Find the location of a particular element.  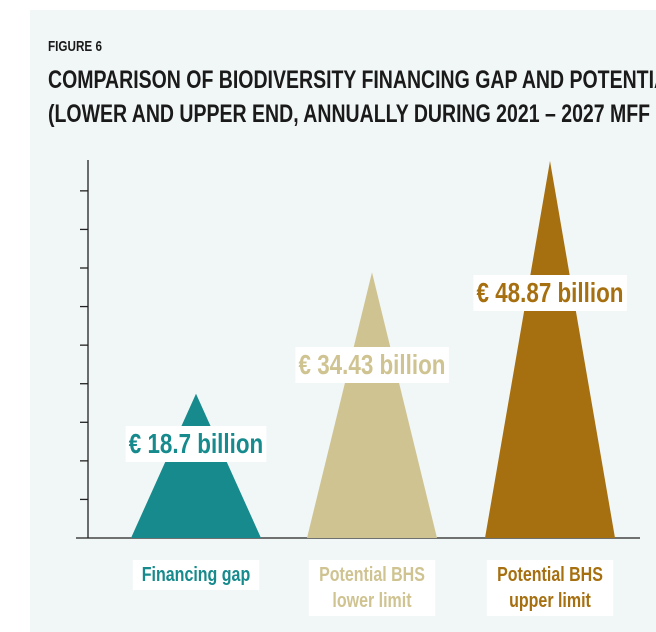

figure-label: FIGURE 6 is located at coordinates (75, 46).